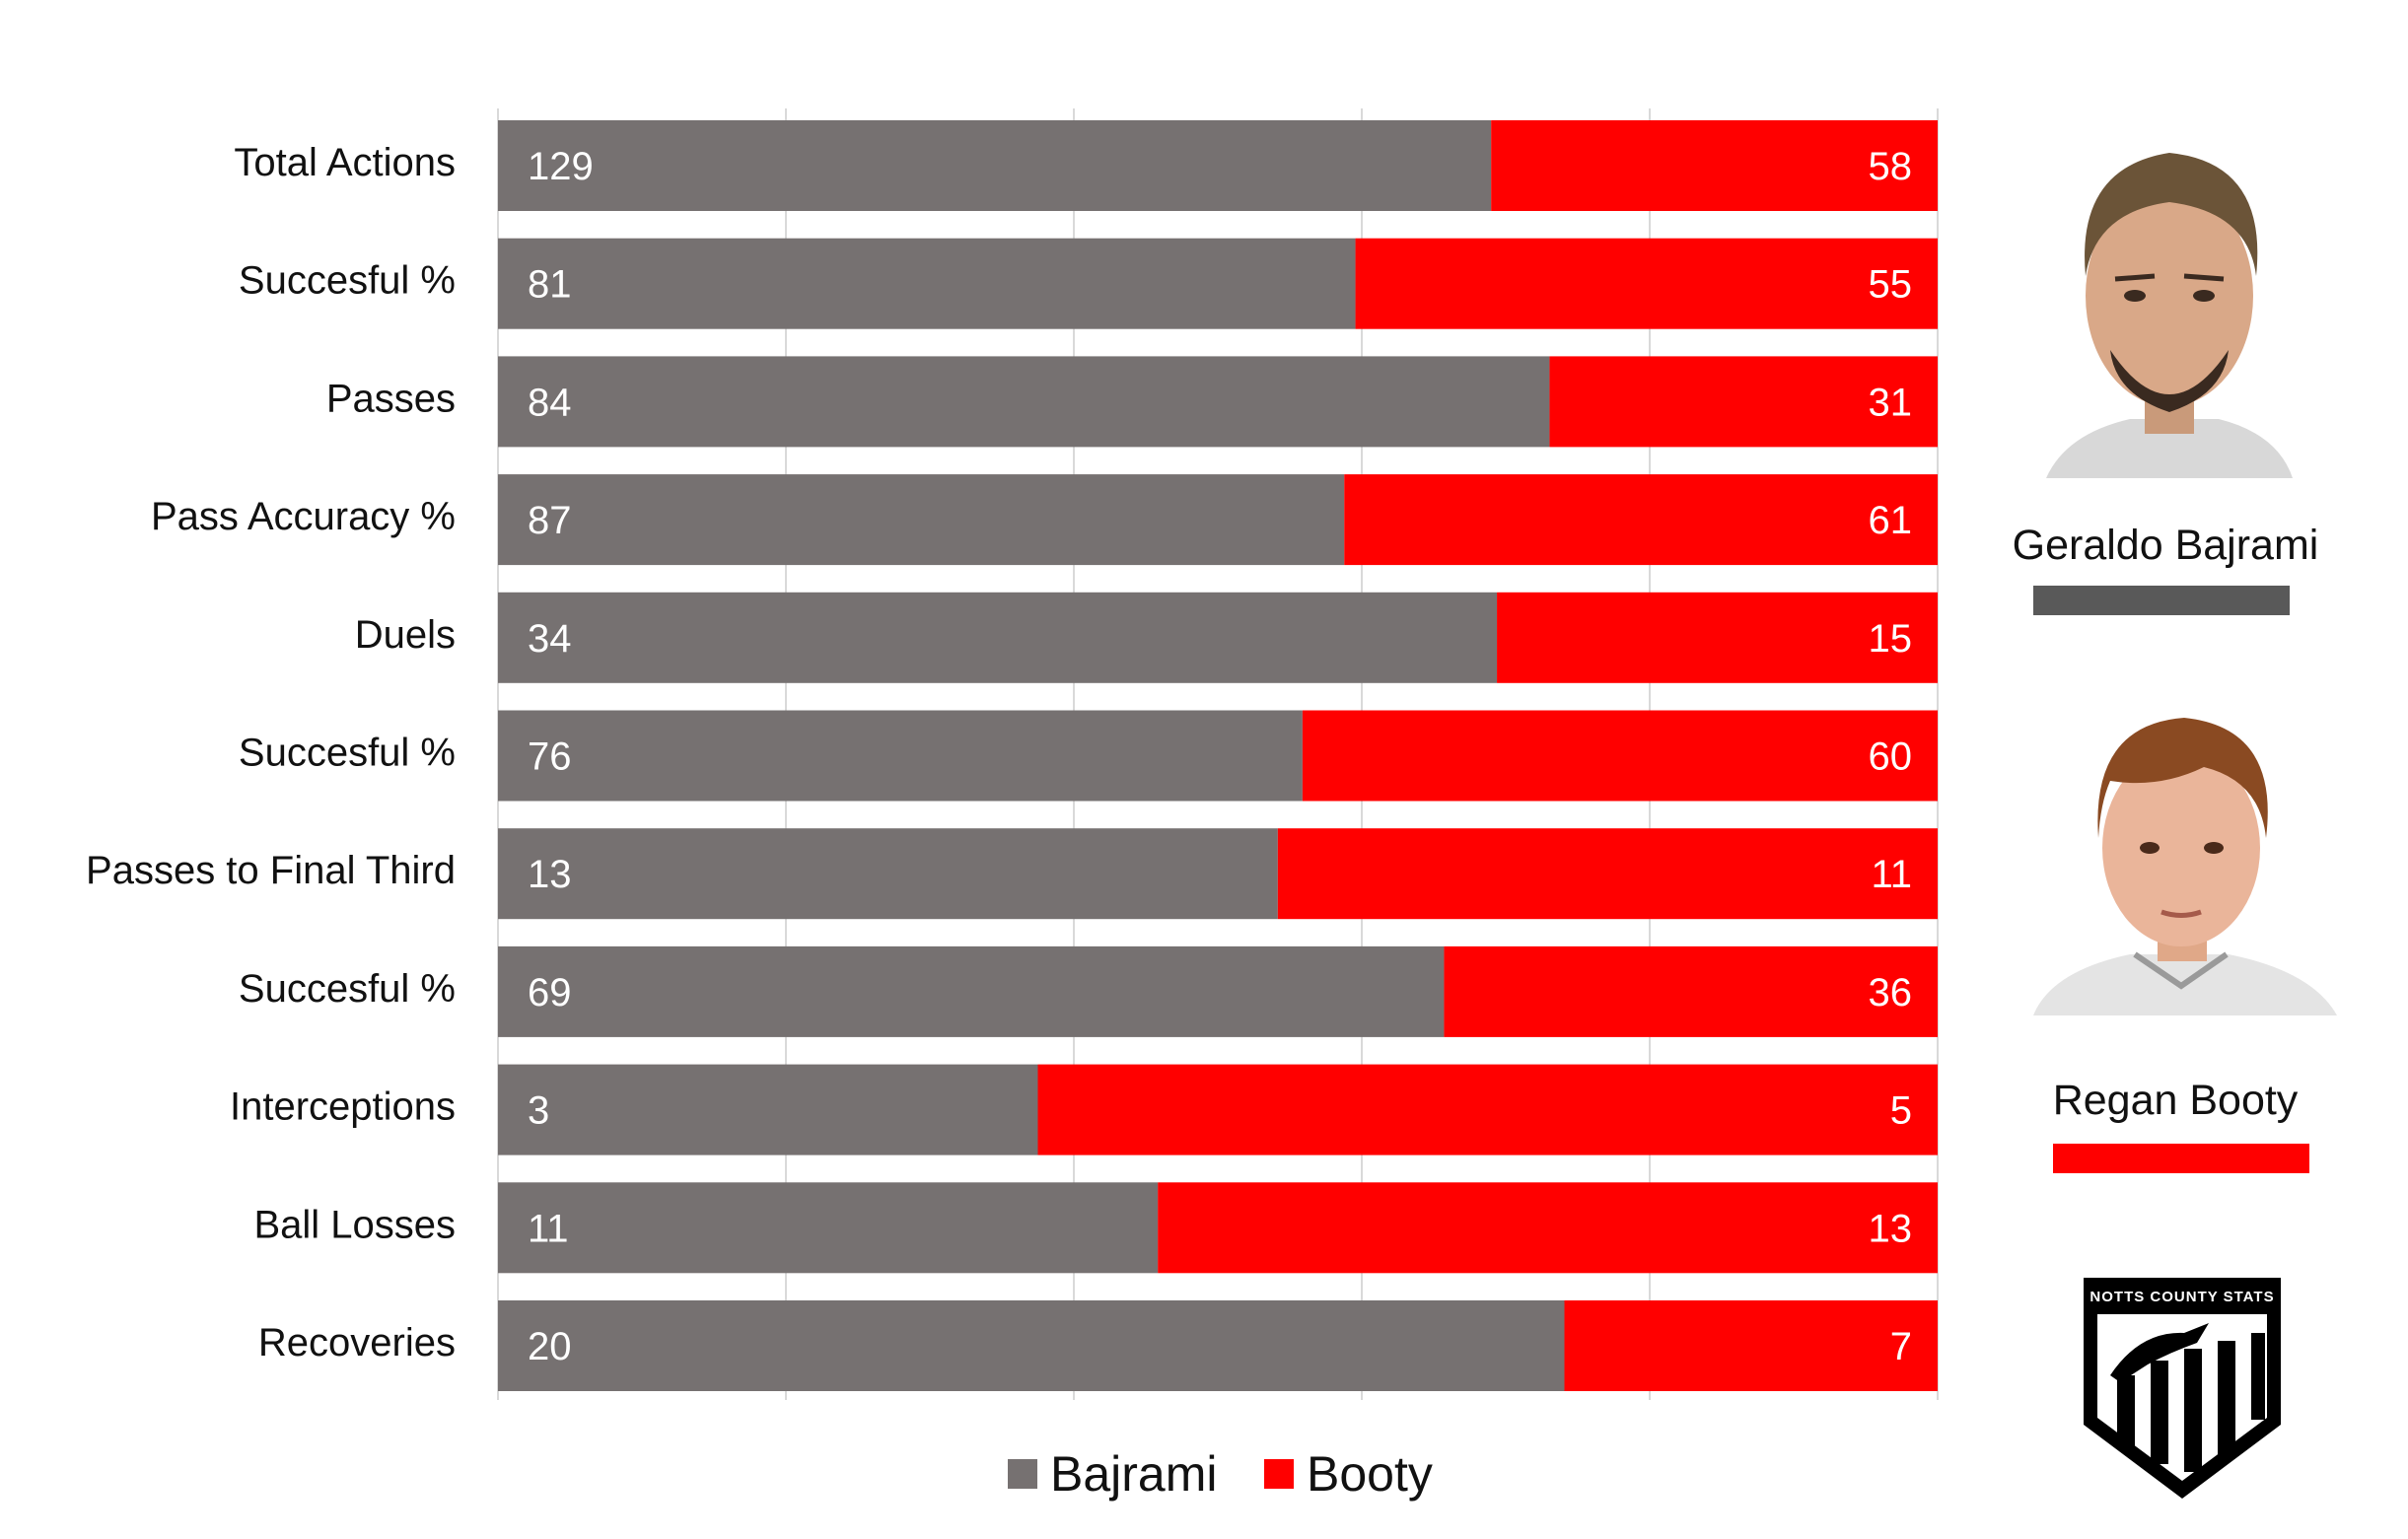  I want to click on legend-swatch-bajrami, so click(1022, 1474).